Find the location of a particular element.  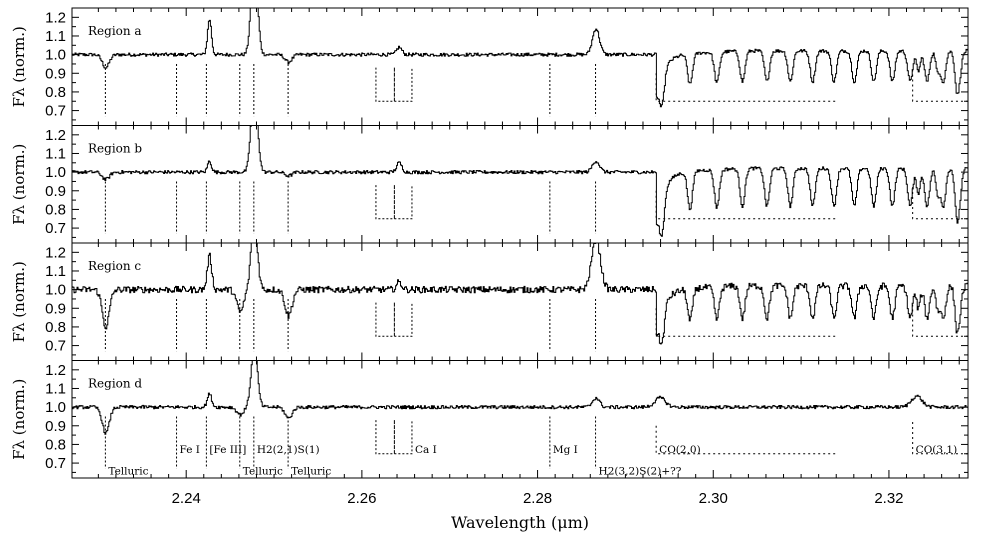

annotation-label: Ca I is located at coordinates (426, 450).